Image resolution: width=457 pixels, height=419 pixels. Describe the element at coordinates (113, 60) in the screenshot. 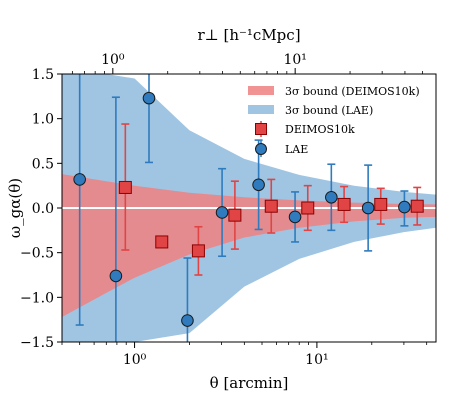

I see `top-tick-label-0: 10⁰` at that location.